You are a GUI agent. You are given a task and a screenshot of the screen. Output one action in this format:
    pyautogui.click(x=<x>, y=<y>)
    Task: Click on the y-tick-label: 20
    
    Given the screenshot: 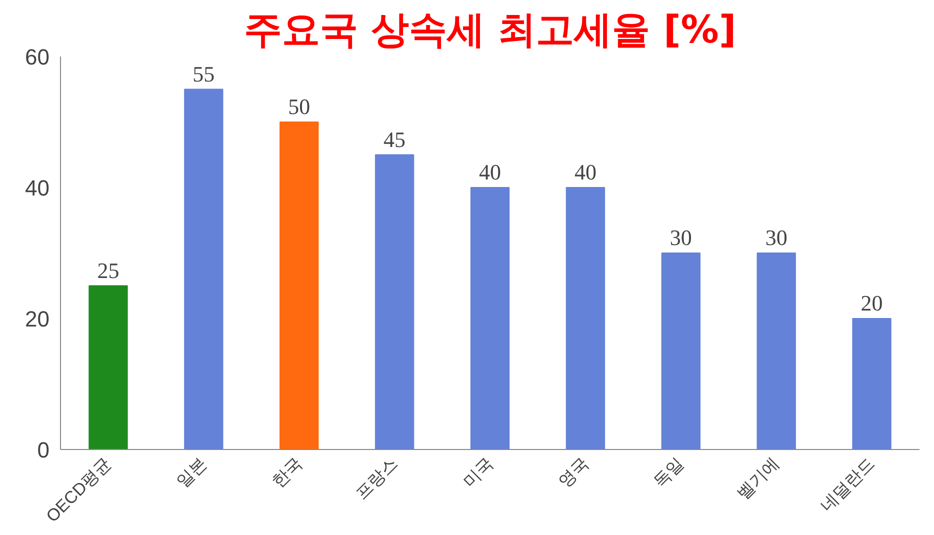 What is the action you would take?
    pyautogui.click(x=37, y=319)
    